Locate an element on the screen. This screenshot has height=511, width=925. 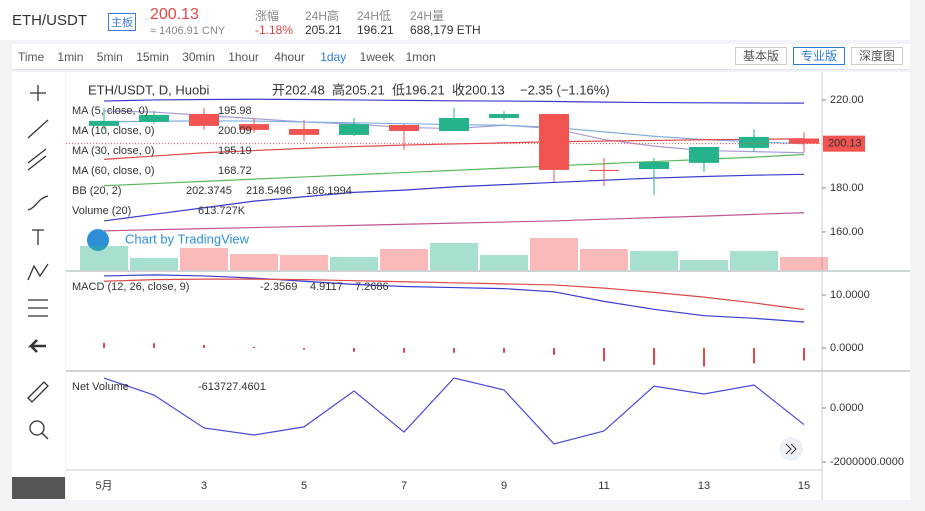
pair: ETH/USDT is located at coordinates (49, 20).